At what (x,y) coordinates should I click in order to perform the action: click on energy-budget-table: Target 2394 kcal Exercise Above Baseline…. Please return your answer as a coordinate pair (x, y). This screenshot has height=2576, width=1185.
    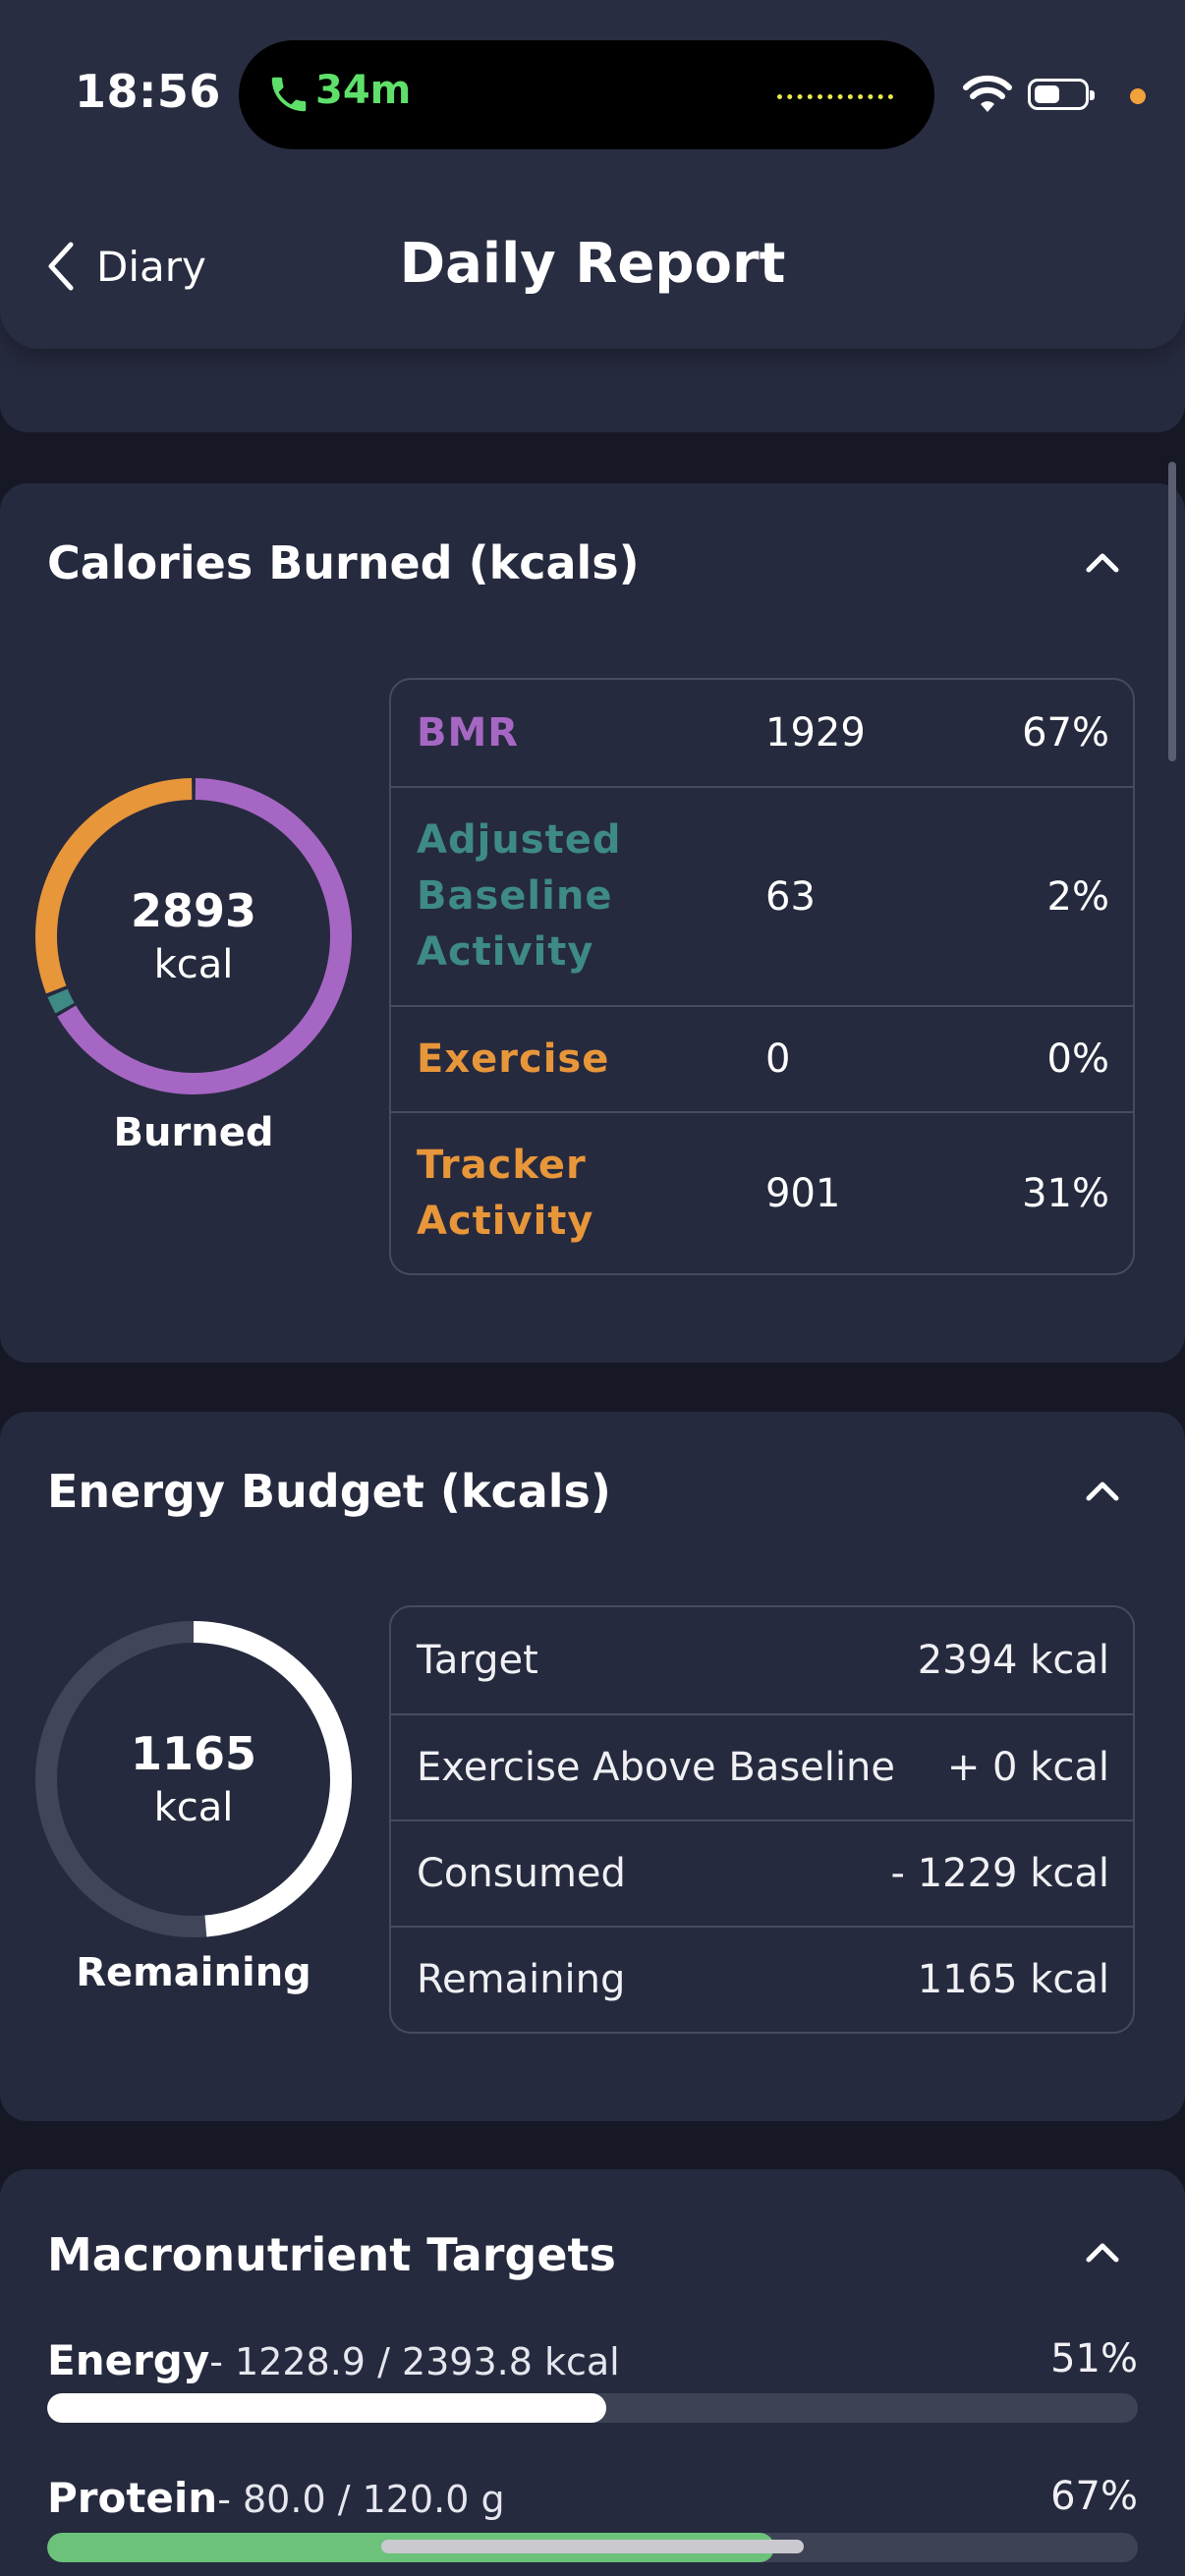
    Looking at the image, I should click on (762, 1819).